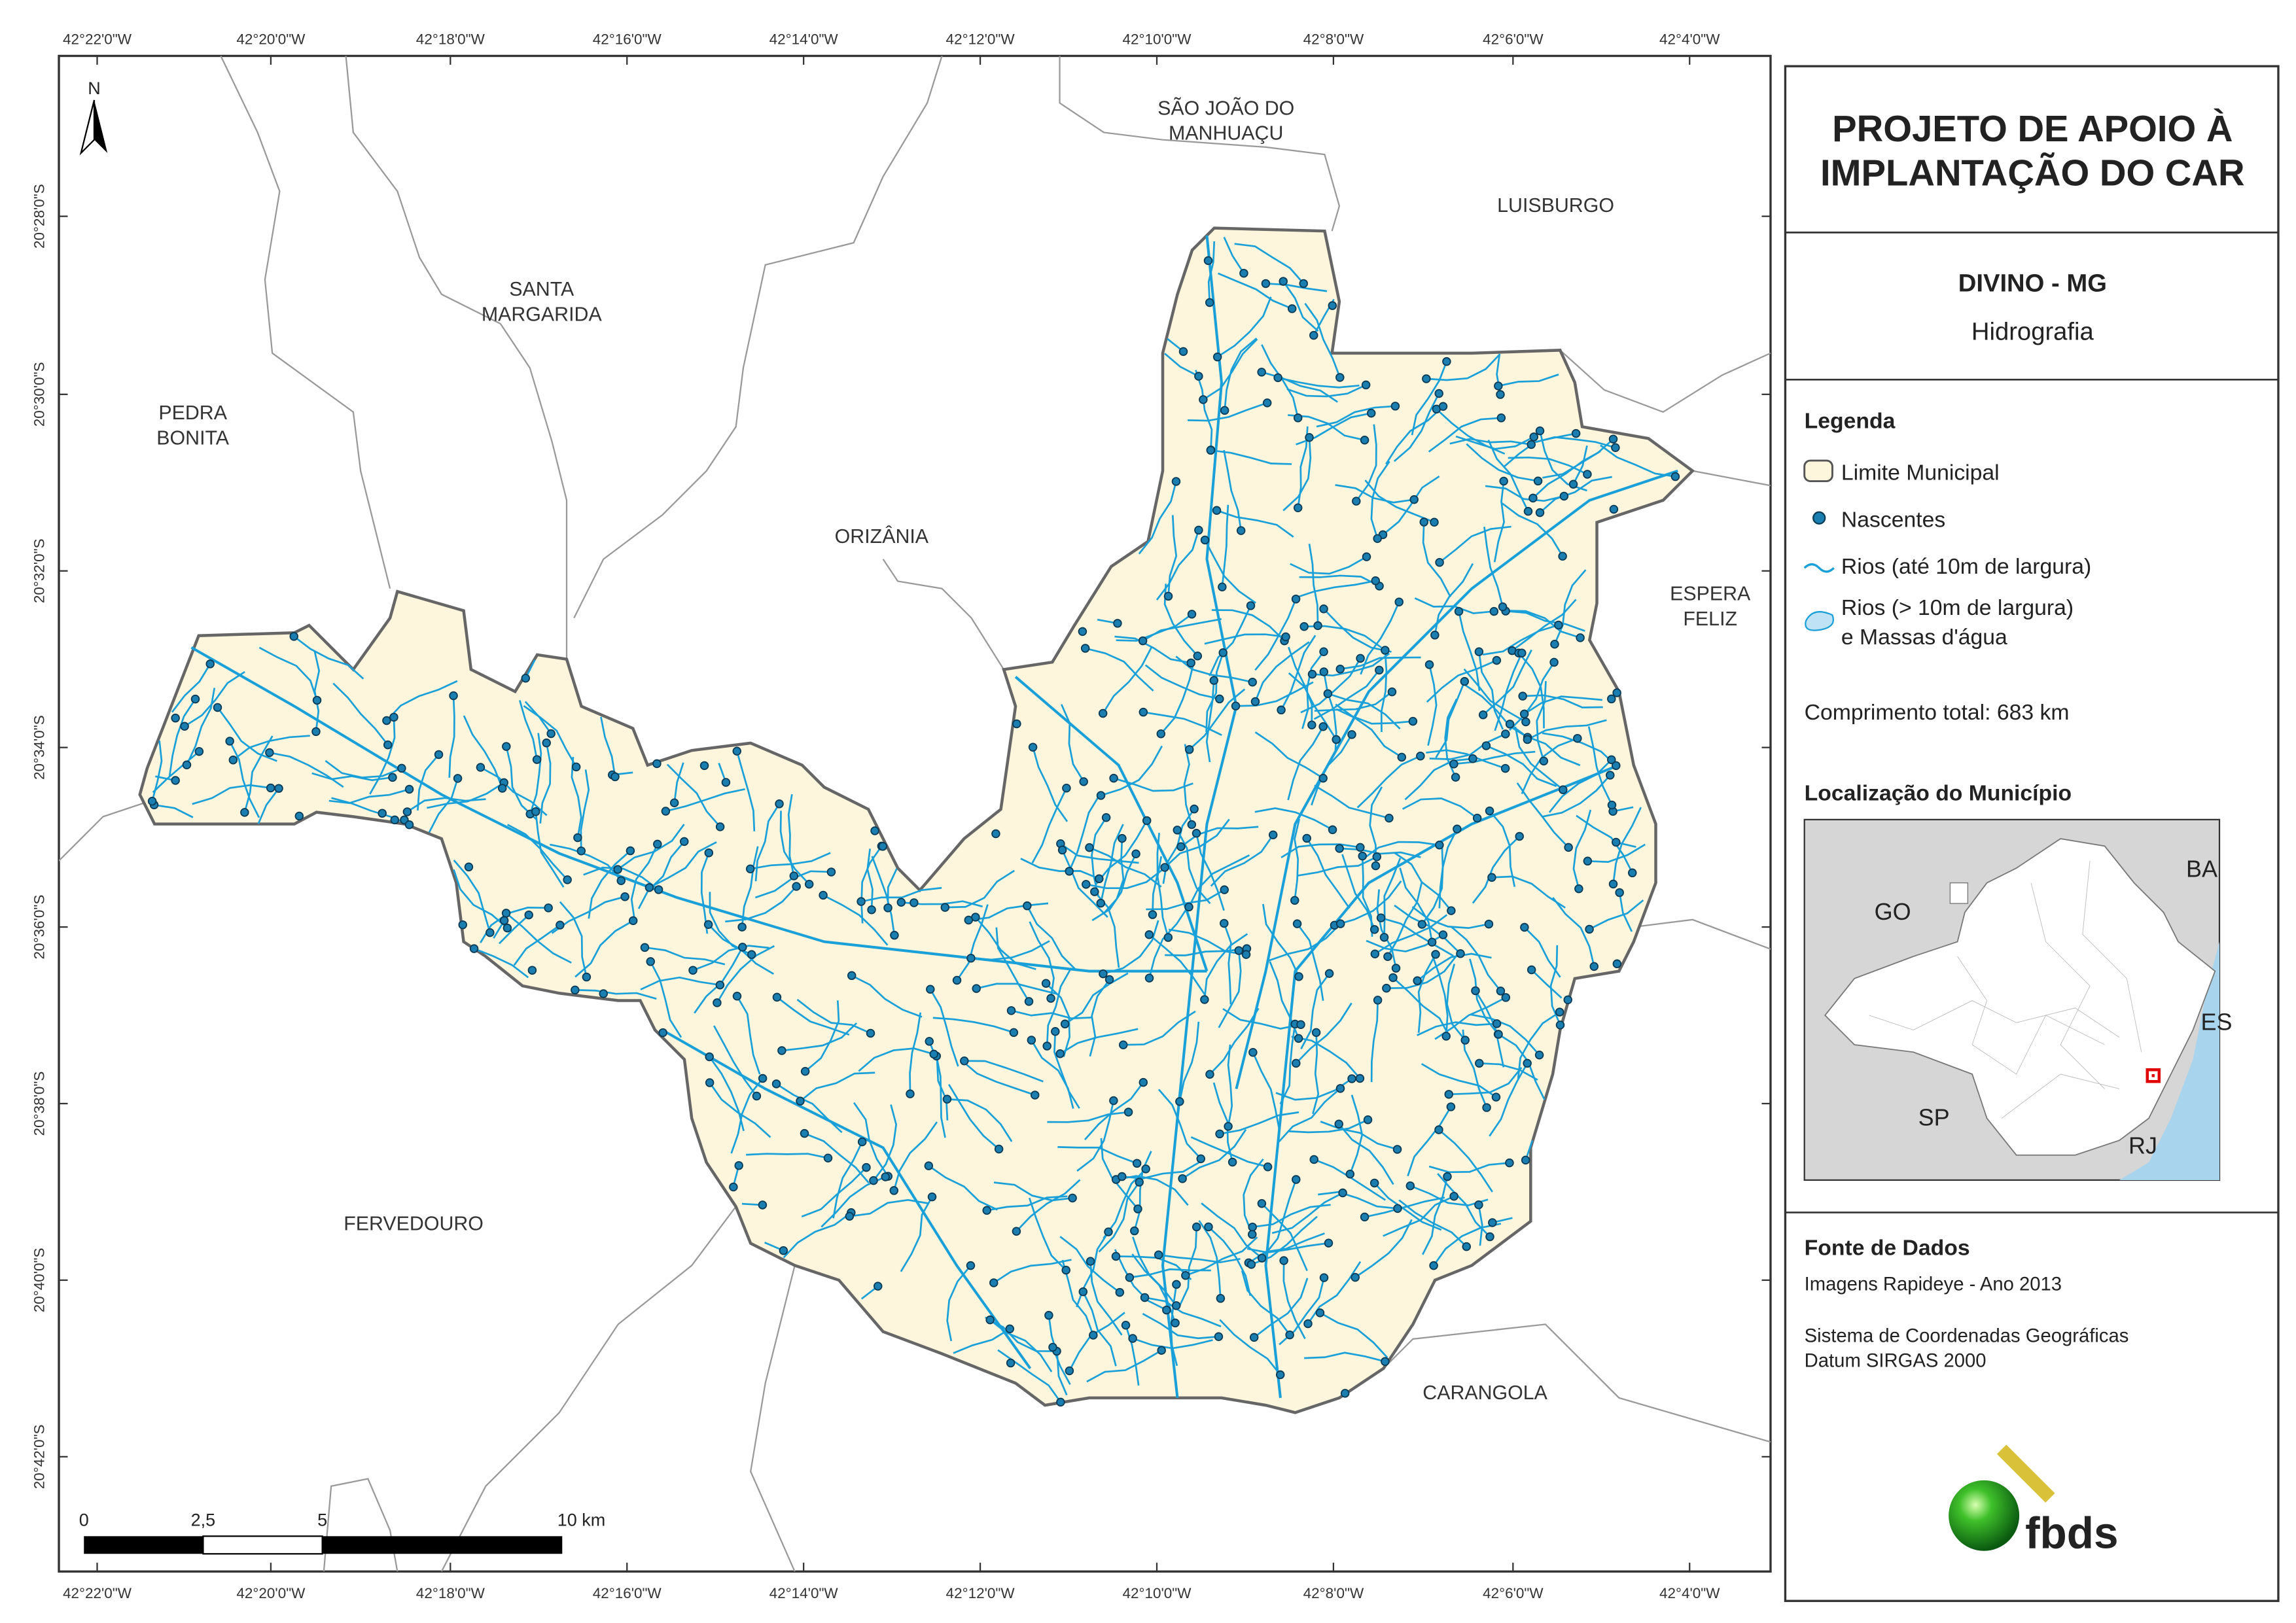  What do you see at coordinates (1893, 519) in the screenshot?
I see `legend-label: Nascentes` at bounding box center [1893, 519].